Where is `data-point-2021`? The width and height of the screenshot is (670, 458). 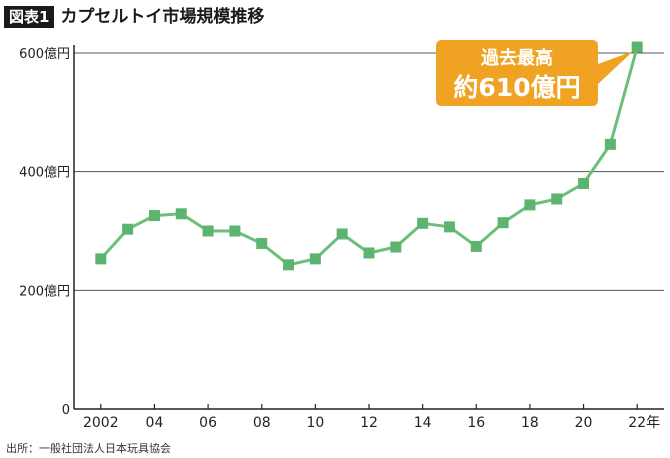 data-point-2021 is located at coordinates (610, 144).